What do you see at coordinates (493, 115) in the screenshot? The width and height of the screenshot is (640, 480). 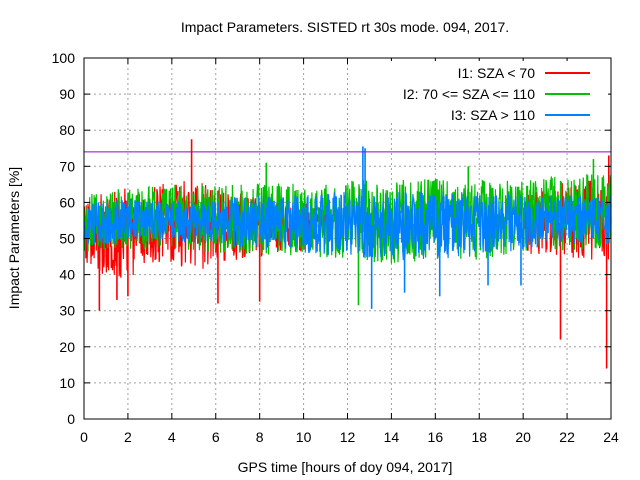 I see `legend-entry-label: I3: SZA > 110` at bounding box center [493, 115].